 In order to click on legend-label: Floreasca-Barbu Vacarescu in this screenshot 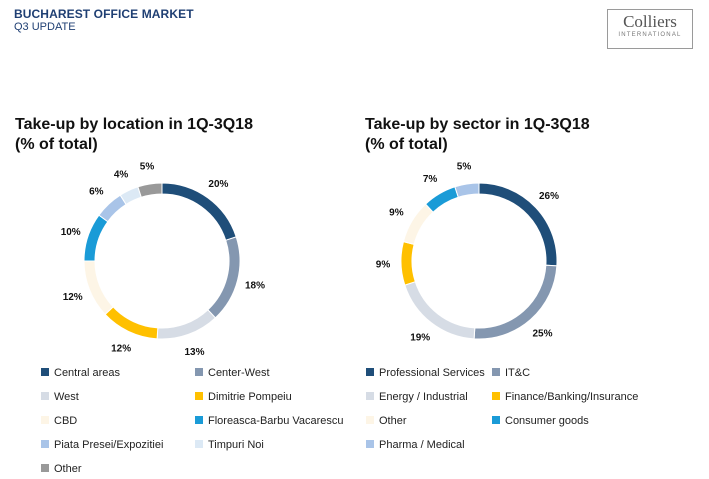, I will do `click(276, 421)`.